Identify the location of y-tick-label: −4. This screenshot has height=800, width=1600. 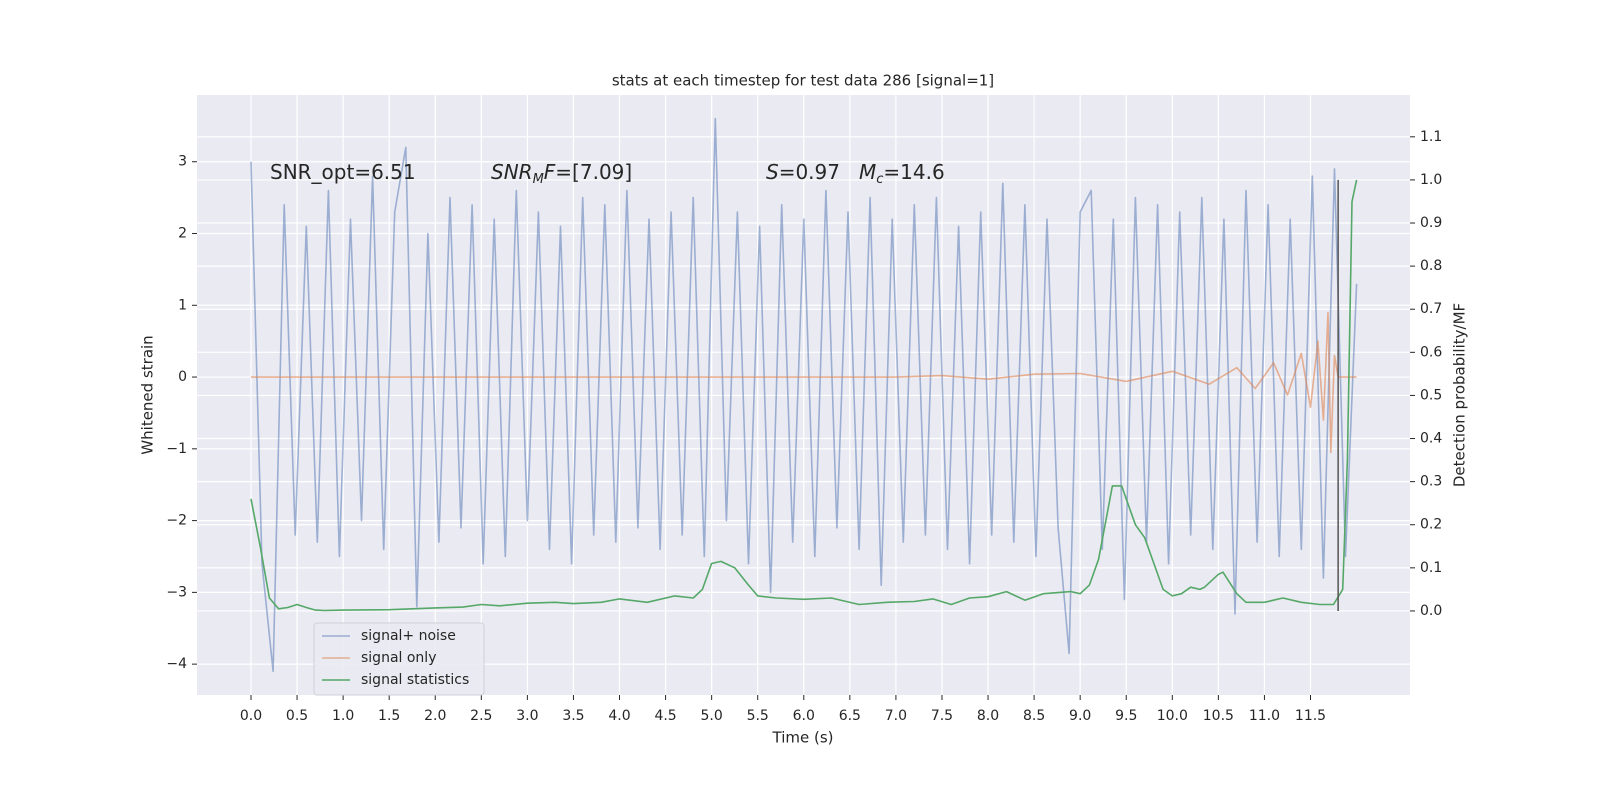
(176, 664).